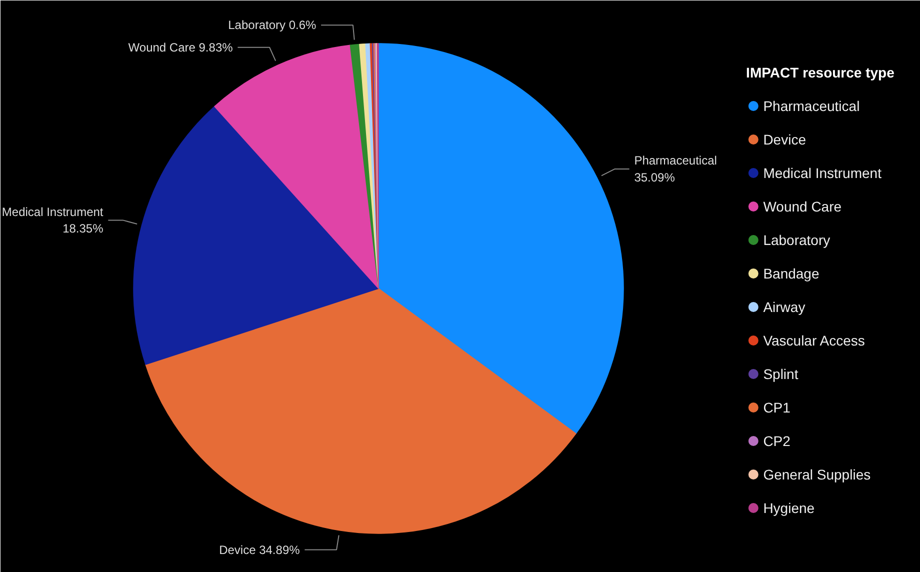 This screenshot has height=572, width=920. I want to click on legend-label: Airway, so click(784, 307).